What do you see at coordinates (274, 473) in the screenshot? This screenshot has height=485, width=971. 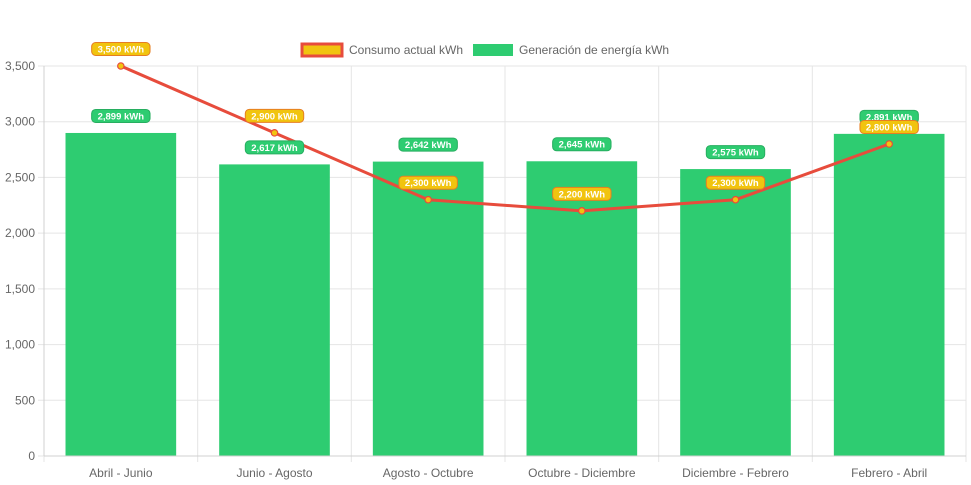 I see `x-tick-label: Junio - Agosto` at bounding box center [274, 473].